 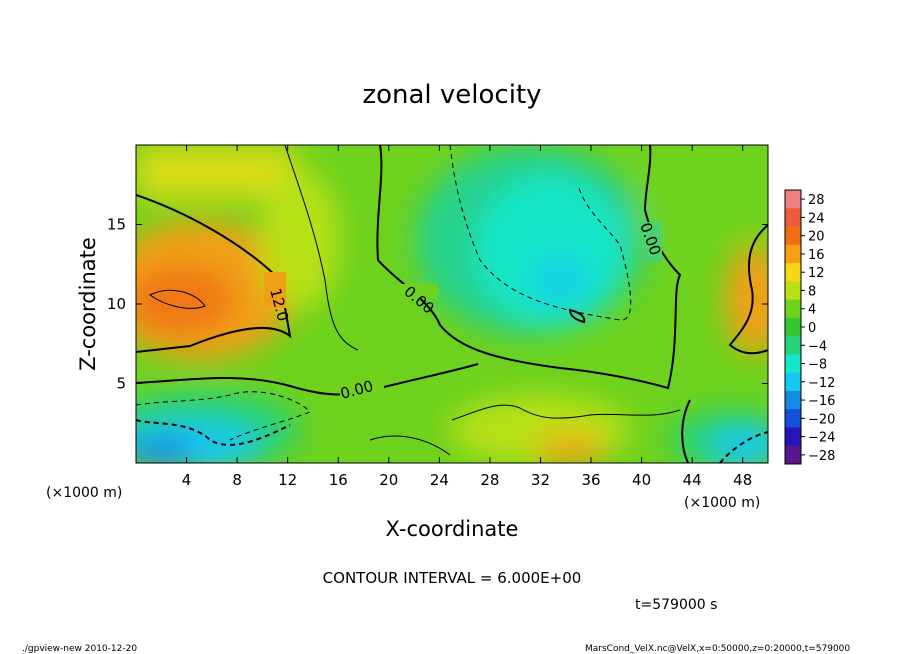 What do you see at coordinates (816, 273) in the screenshot?
I see `colorbar-label: 12` at bounding box center [816, 273].